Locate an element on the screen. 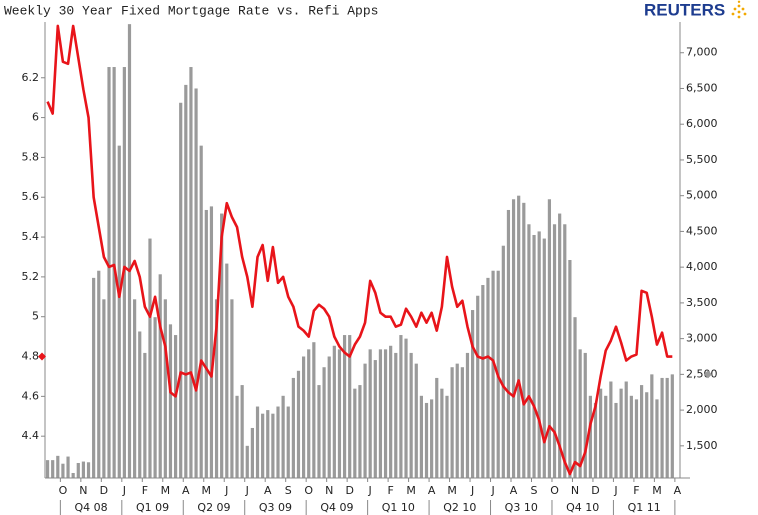 This screenshot has height=515, width=758. y-tick-label: 4.4 is located at coordinates (31, 435).